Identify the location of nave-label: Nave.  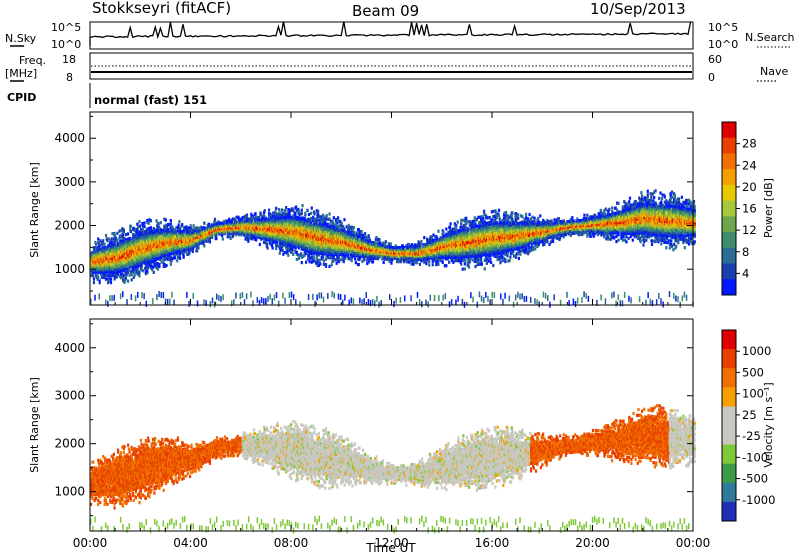
(774, 71).